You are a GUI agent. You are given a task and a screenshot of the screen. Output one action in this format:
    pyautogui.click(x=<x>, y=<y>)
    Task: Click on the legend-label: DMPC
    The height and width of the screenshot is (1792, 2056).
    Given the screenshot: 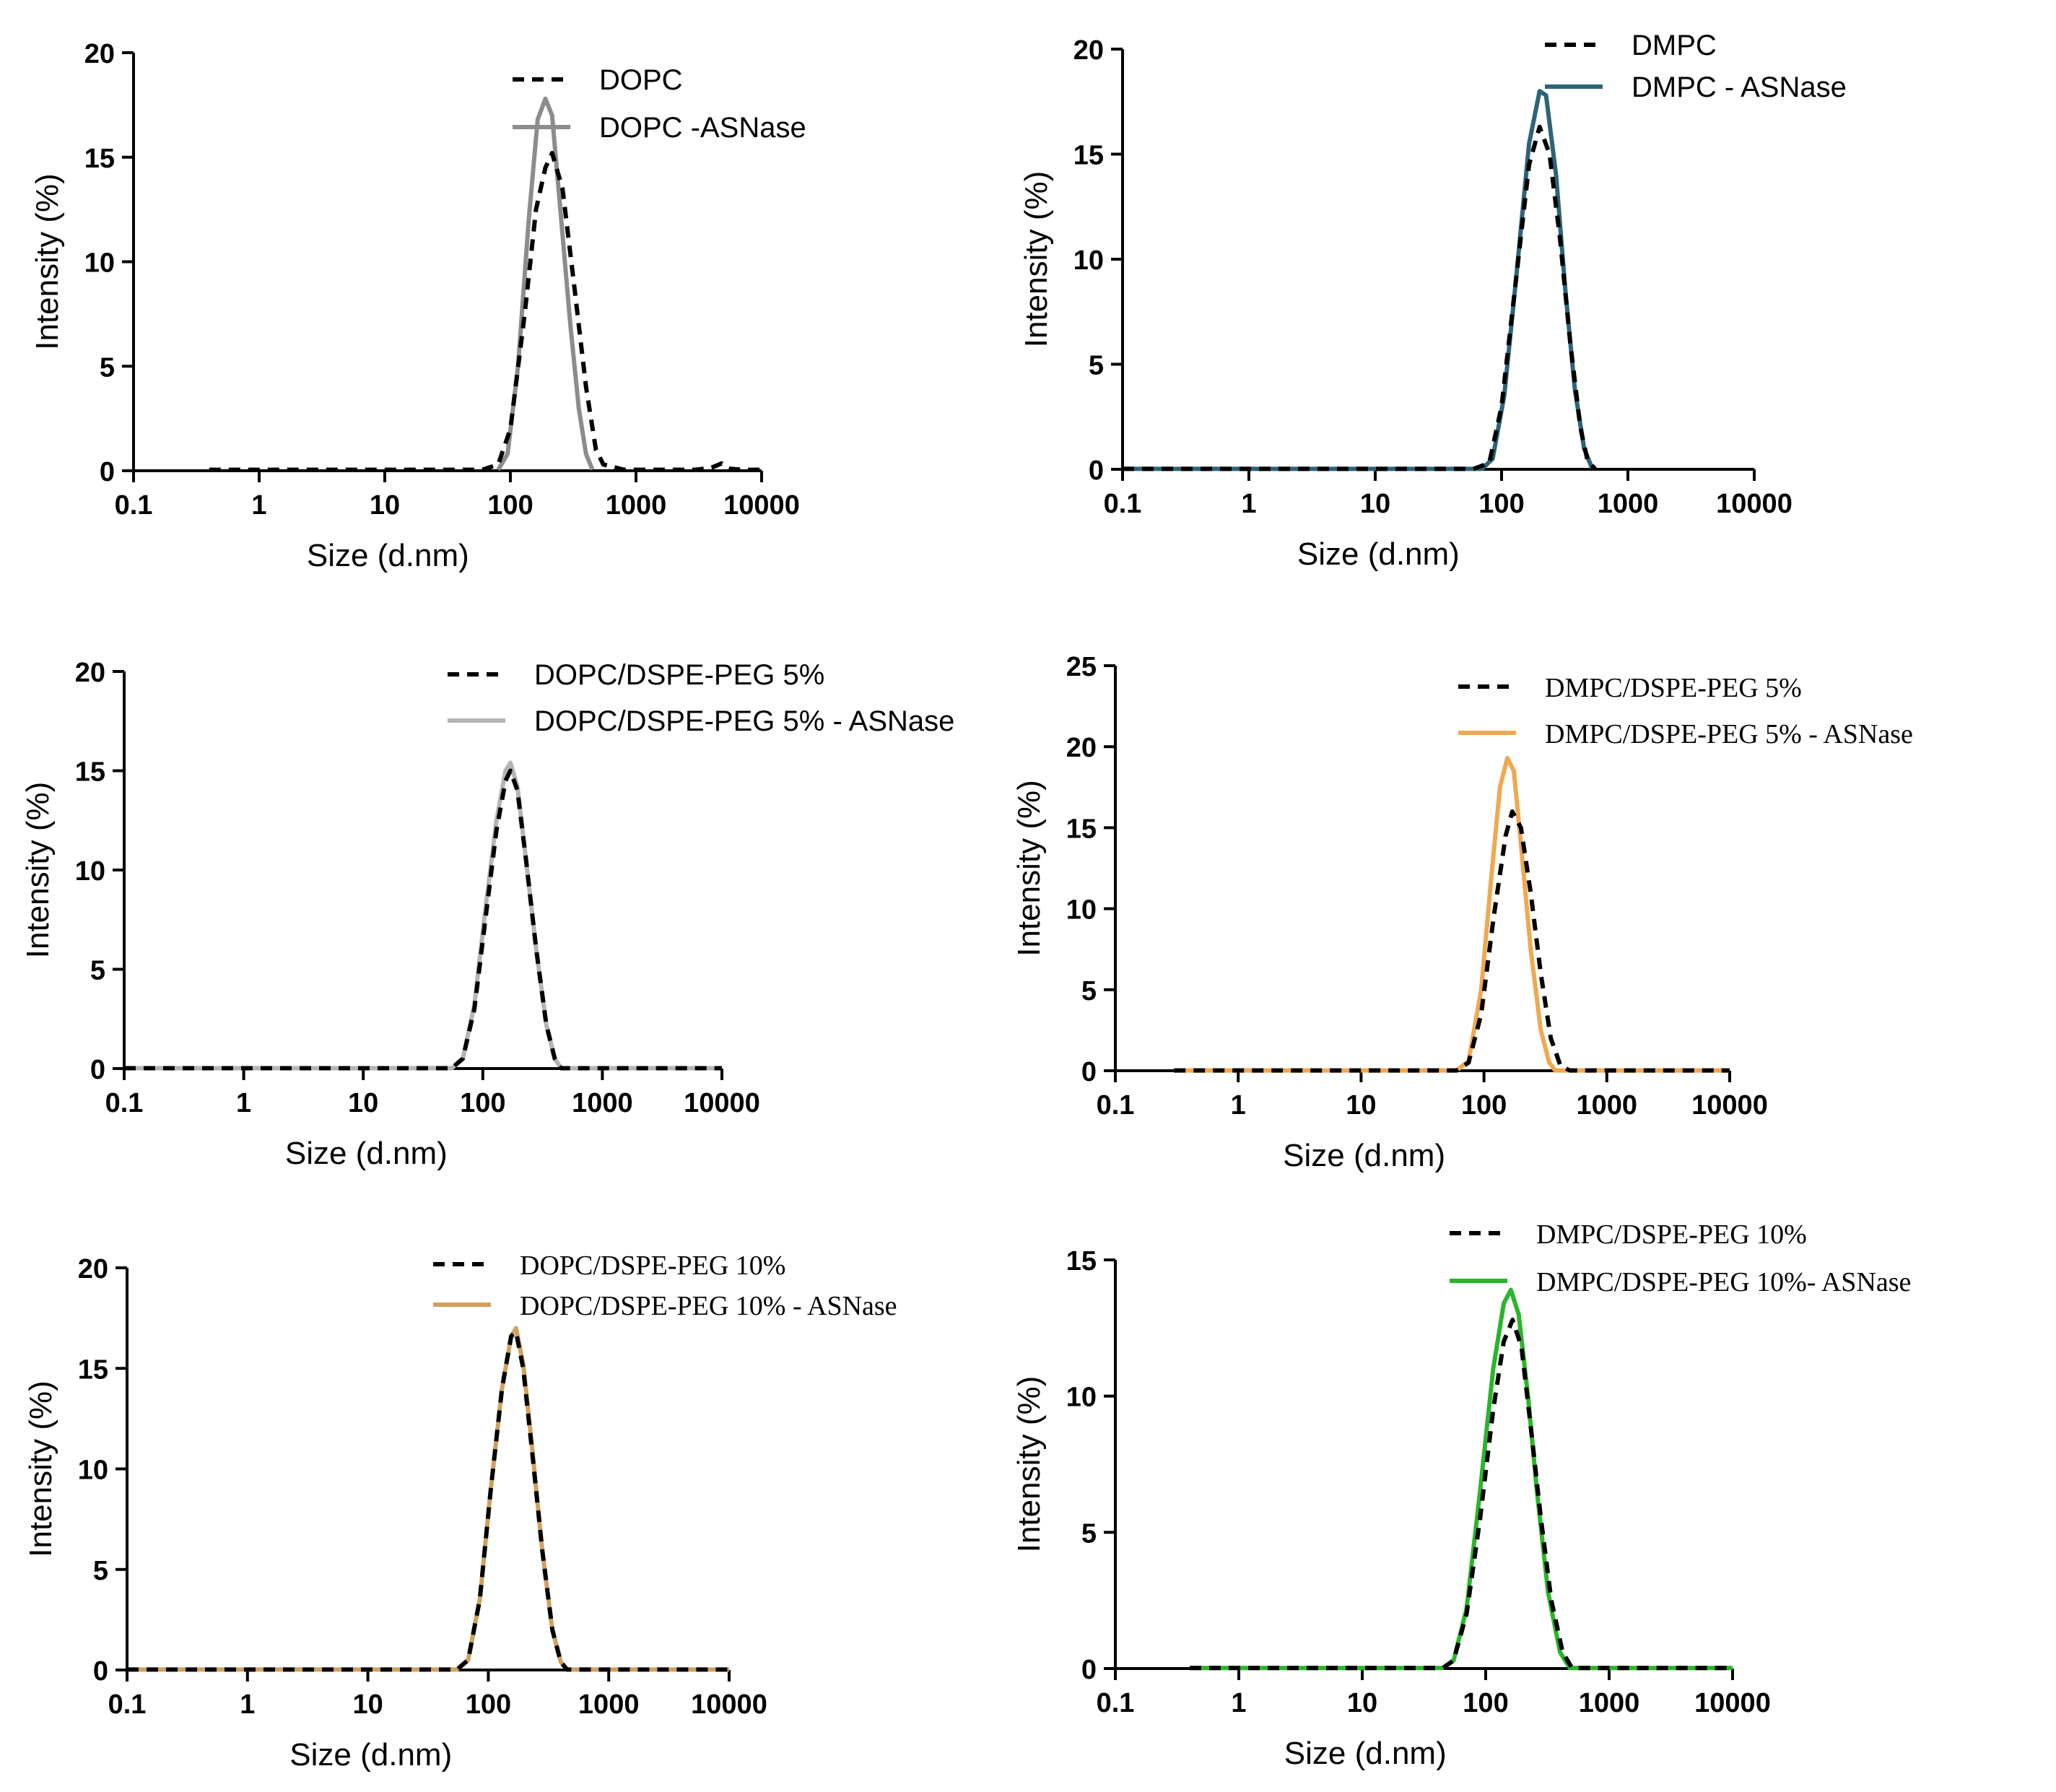 What is the action you would take?
    pyautogui.click(x=1675, y=45)
    